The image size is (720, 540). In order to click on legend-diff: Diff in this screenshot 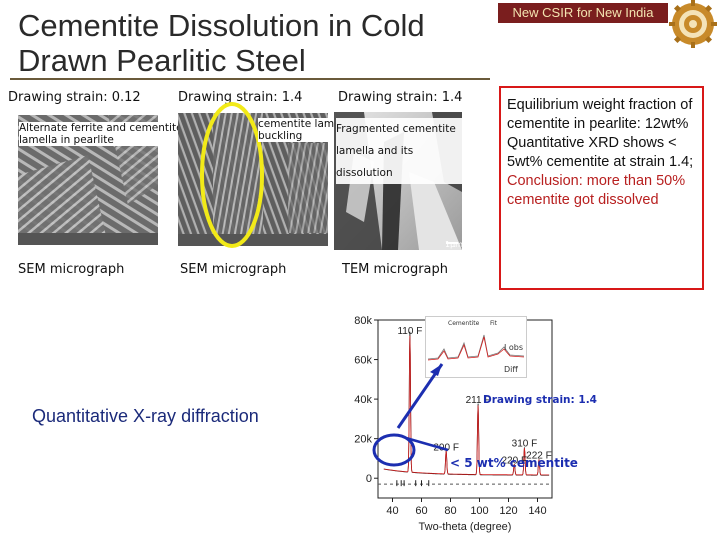, I will do `click(511, 369)`.